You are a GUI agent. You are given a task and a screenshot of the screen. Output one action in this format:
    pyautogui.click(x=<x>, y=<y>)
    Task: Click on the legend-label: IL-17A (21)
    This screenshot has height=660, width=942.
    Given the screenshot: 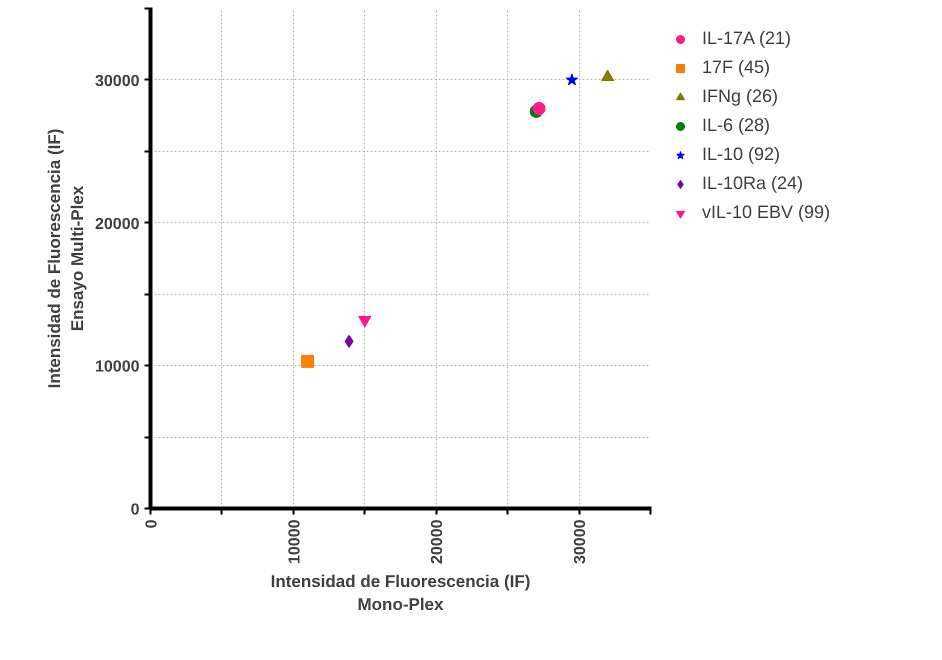 What is the action you would take?
    pyautogui.click(x=747, y=38)
    